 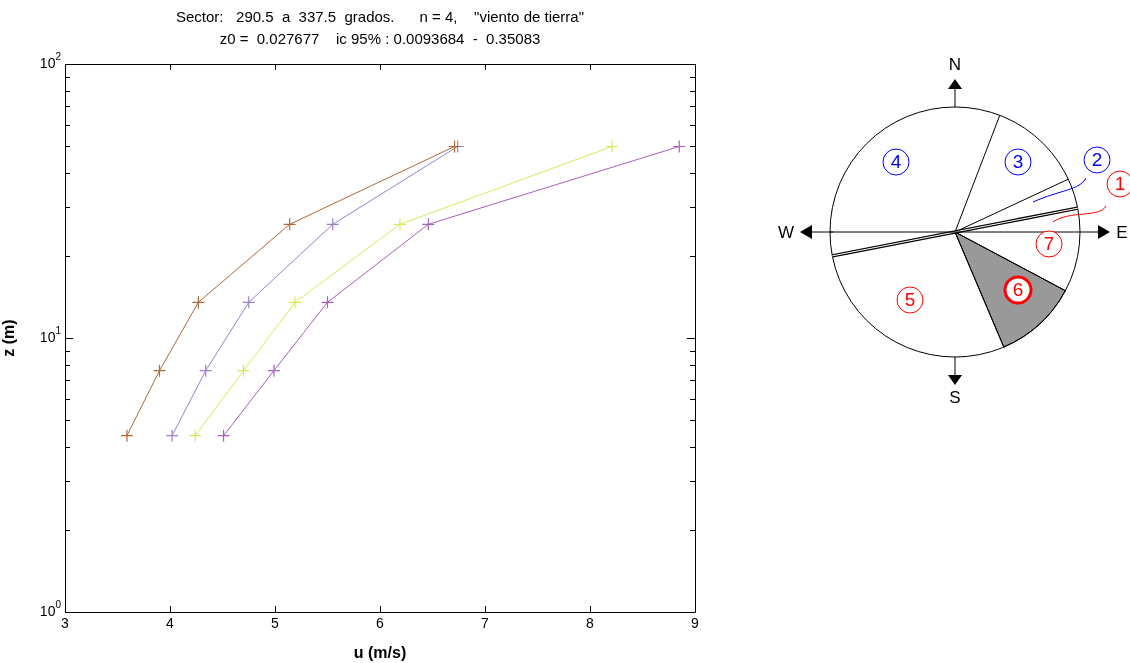 What do you see at coordinates (275, 623) in the screenshot?
I see `x-tick-label: 5` at bounding box center [275, 623].